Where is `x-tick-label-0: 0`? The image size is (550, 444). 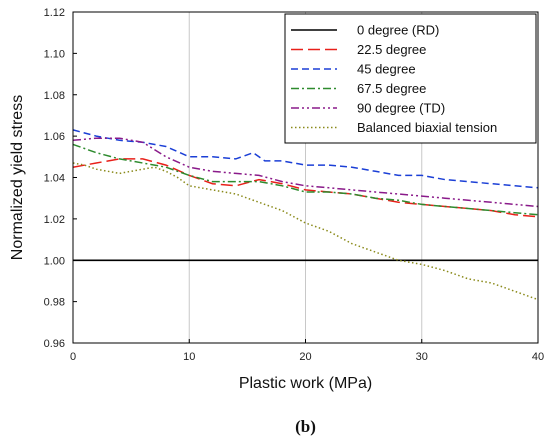 x-tick-label-0: 0 is located at coordinates (73, 357).